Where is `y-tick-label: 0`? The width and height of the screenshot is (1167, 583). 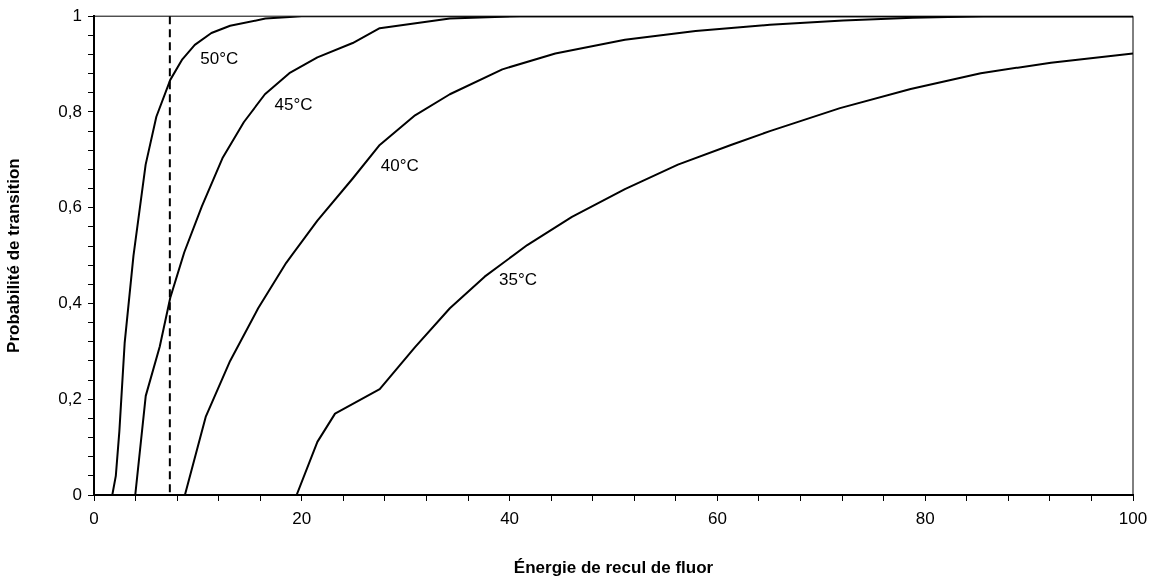 y-tick-label: 0 is located at coordinates (77, 494).